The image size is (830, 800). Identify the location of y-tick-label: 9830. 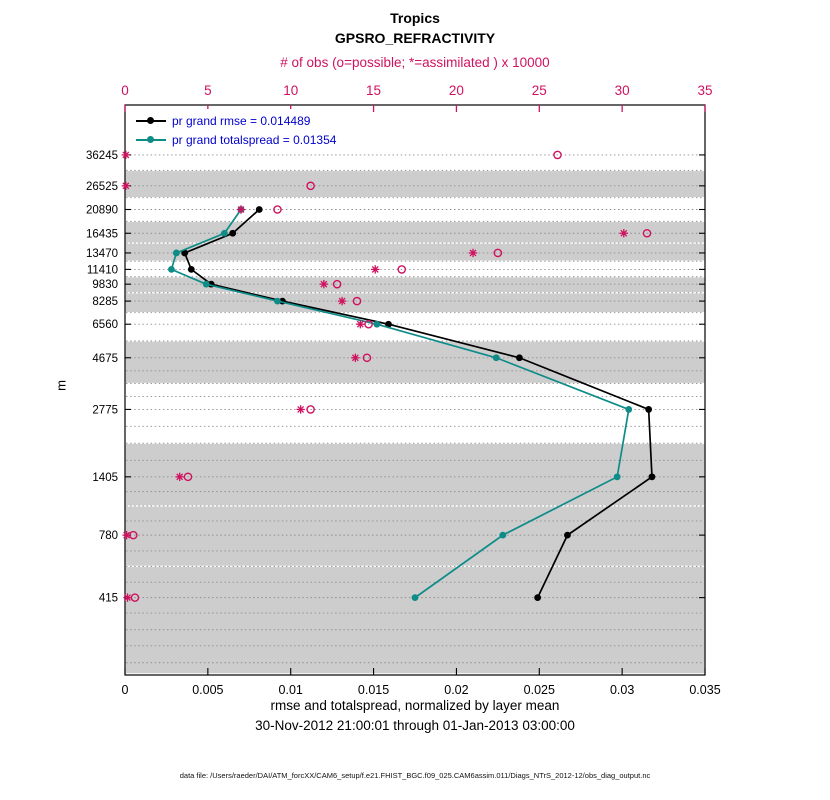
(105, 285).